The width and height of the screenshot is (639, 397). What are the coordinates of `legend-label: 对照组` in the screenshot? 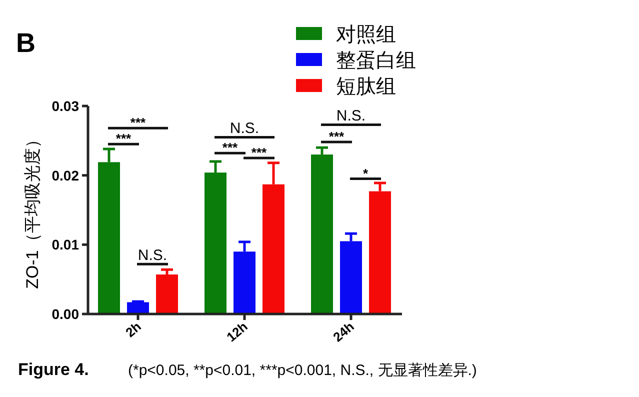 It's located at (366, 35).